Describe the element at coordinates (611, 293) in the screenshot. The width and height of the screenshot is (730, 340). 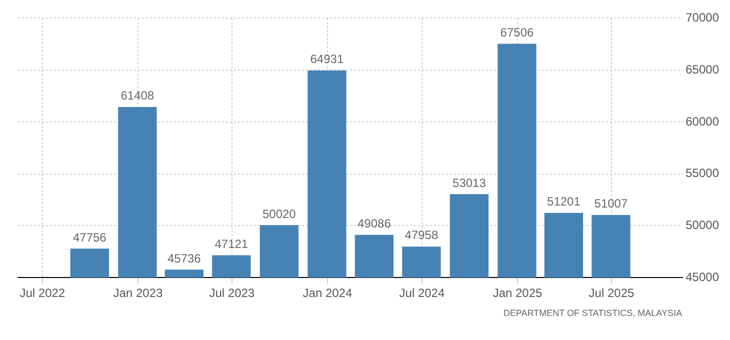
I see `x-tick-label: Jul 2025` at that location.